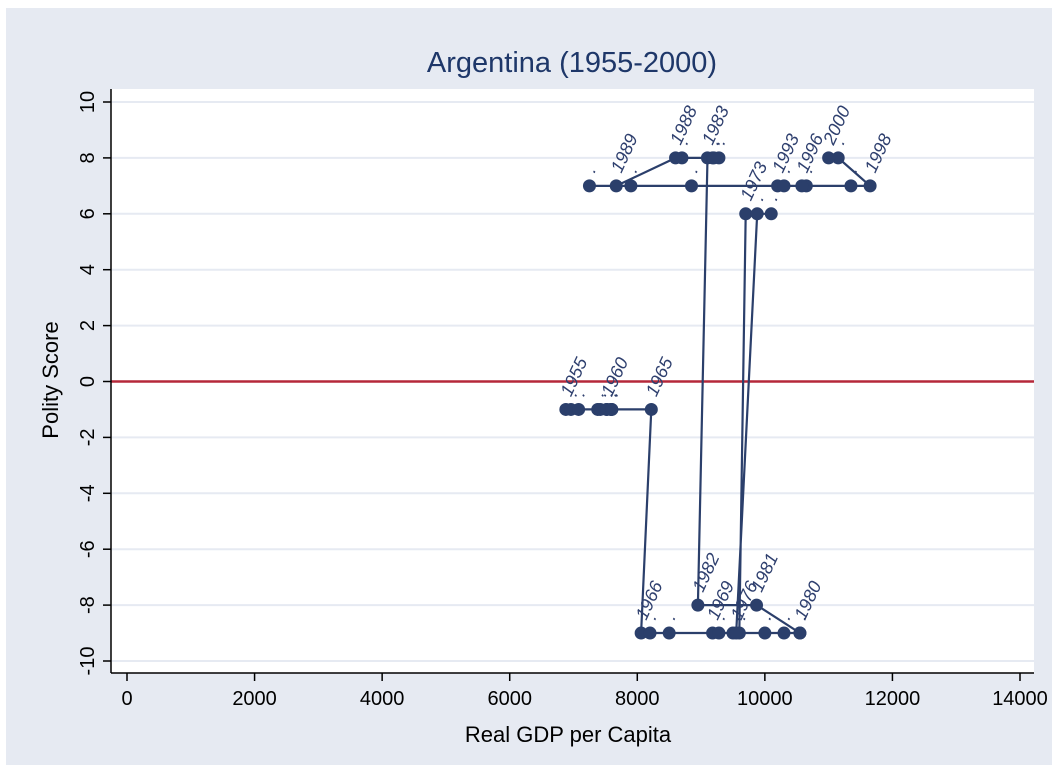 Image resolution: width=1058 pixels, height=771 pixels. I want to click on y-tick-label: 10, so click(88, 102).